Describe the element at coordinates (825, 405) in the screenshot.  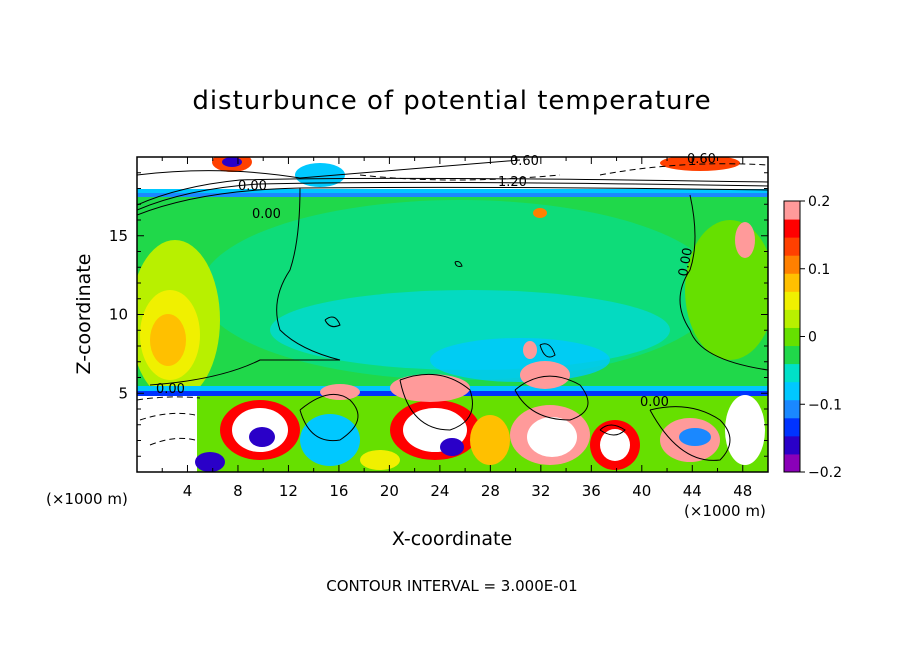
I see `colorbar-tick-label: −0.1` at that location.